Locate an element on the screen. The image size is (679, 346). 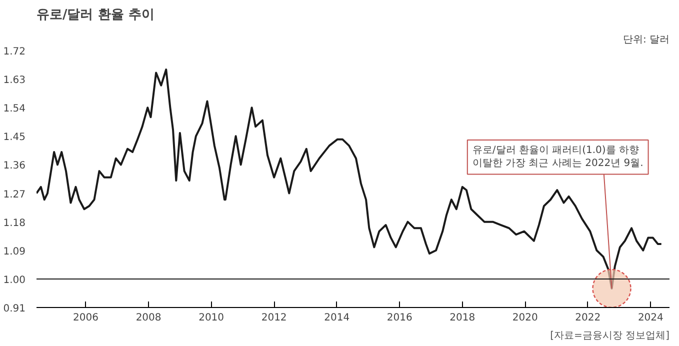
x-tick-label: 2006 is located at coordinates (85, 318).